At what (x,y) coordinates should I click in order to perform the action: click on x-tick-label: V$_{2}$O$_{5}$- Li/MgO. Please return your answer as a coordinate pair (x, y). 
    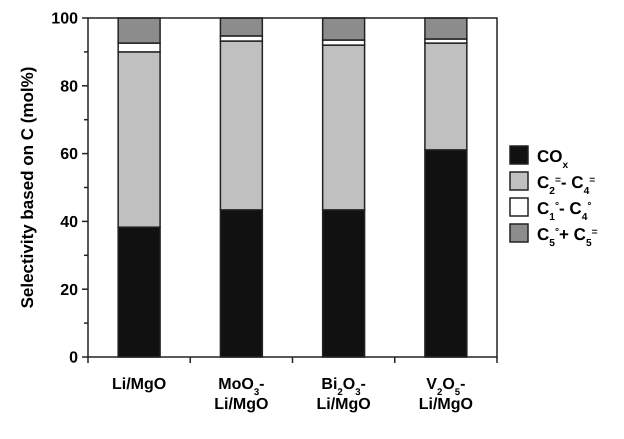
    Looking at the image, I should click on (445, 394).